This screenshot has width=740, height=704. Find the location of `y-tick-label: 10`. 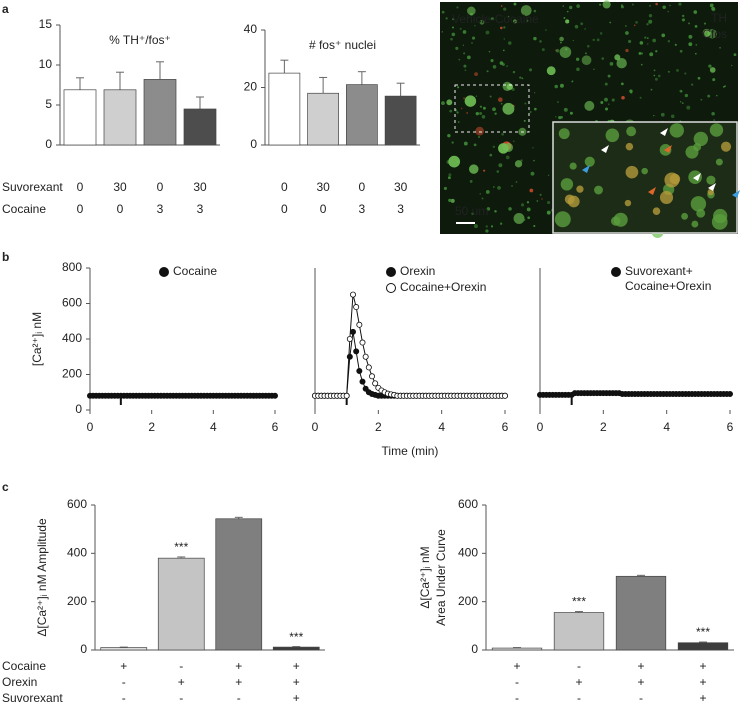

y-tick-label: 10 is located at coordinates (46, 64).